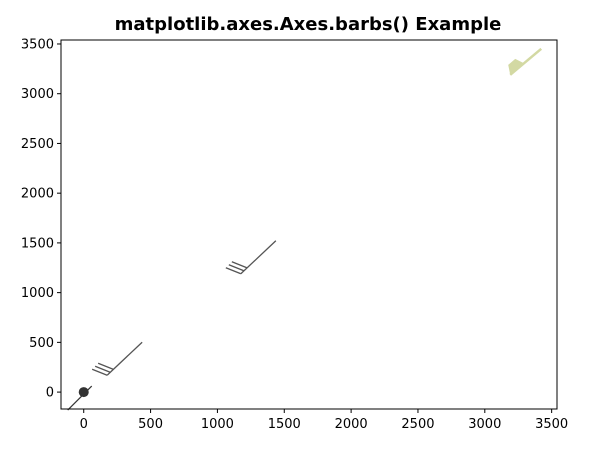 This screenshot has height=460, width=600. I want to click on x-tick-label: 1000, so click(217, 424).